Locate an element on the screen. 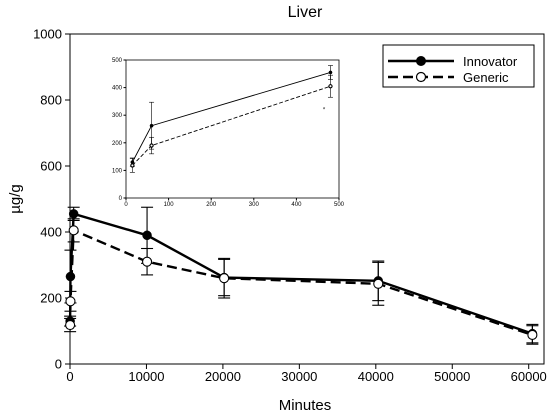  y-tick-label: 200 is located at coordinates (51, 298).